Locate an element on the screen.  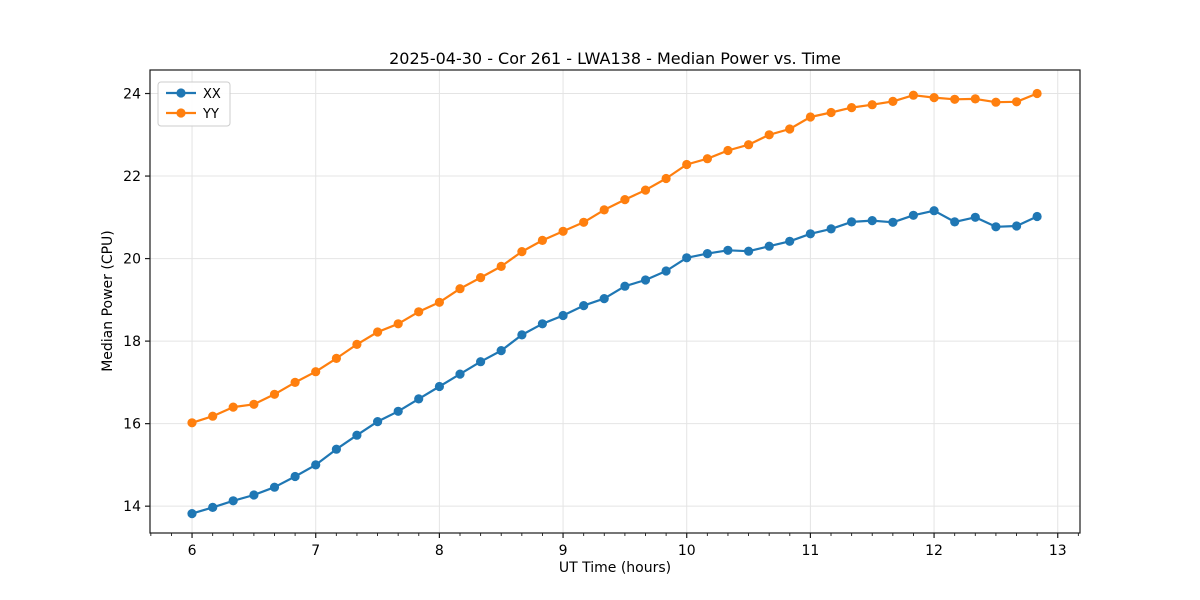
x-tick-label: 7 is located at coordinates (315, 551).